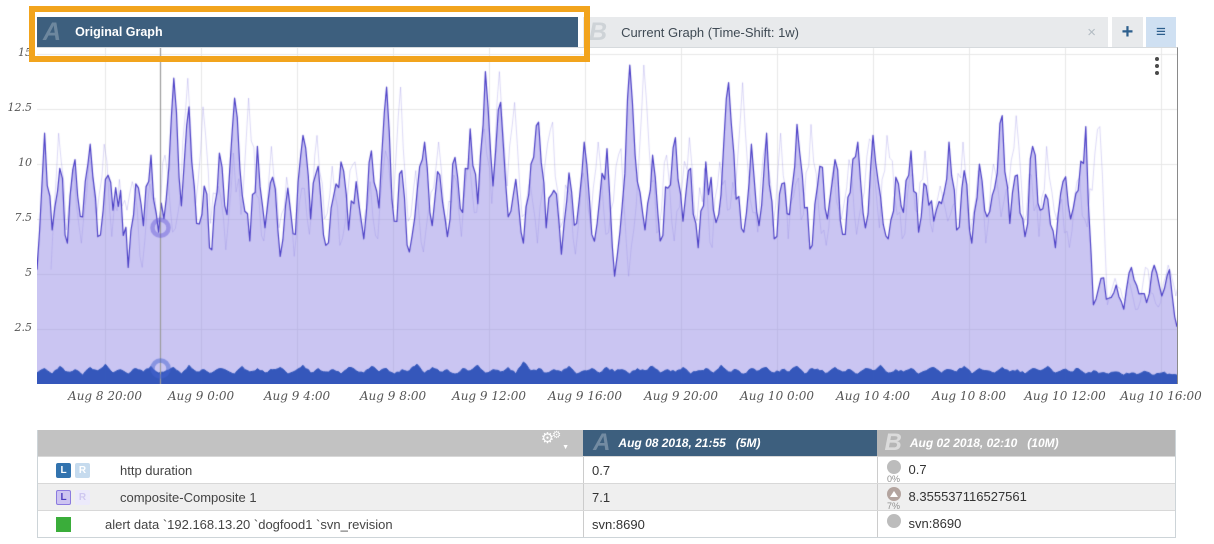 This screenshot has width=1214, height=544. I want to click on value-a-cell: 7.1, so click(729, 497).